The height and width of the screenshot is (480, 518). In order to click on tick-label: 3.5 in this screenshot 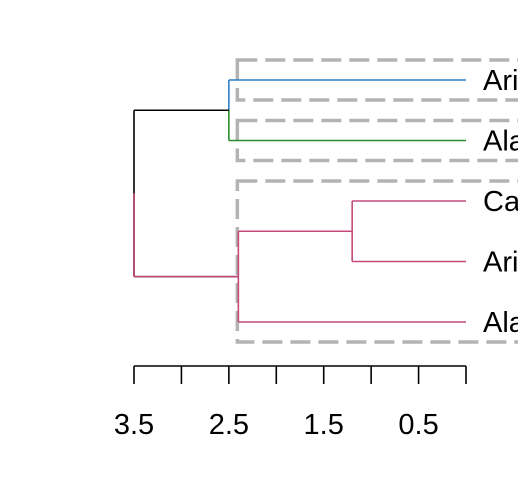, I will do `click(134, 425)`.